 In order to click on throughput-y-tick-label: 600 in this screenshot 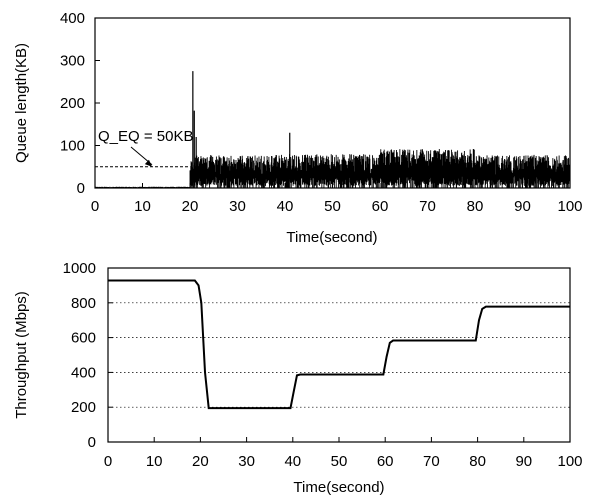, I will do `click(83, 338)`.